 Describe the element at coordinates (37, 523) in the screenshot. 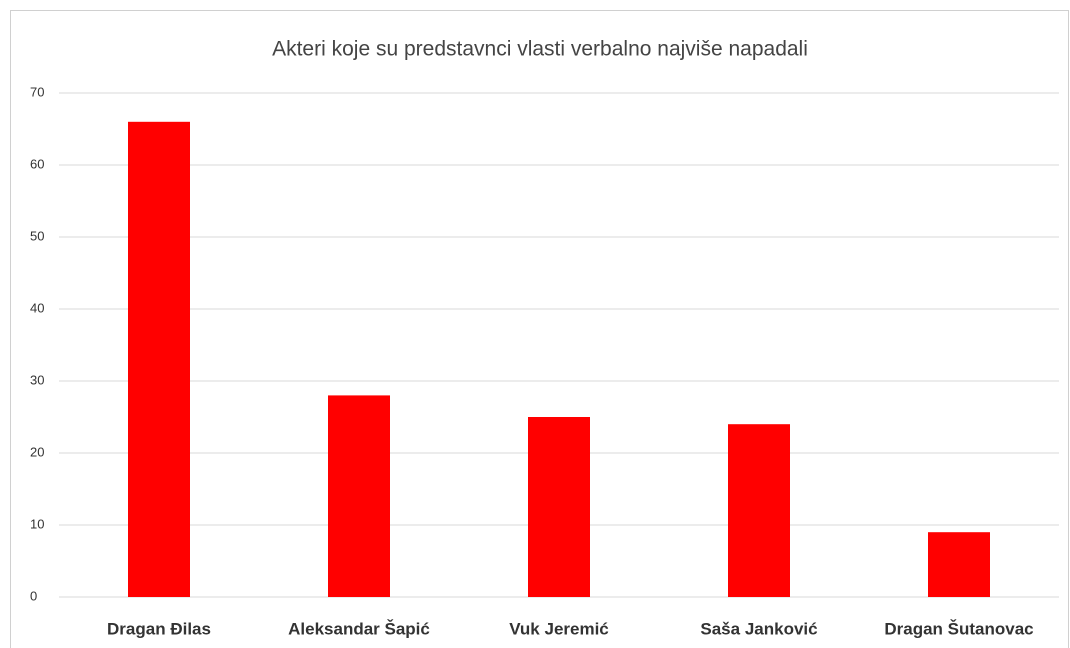

I see `y-tick-label: 10` at that location.